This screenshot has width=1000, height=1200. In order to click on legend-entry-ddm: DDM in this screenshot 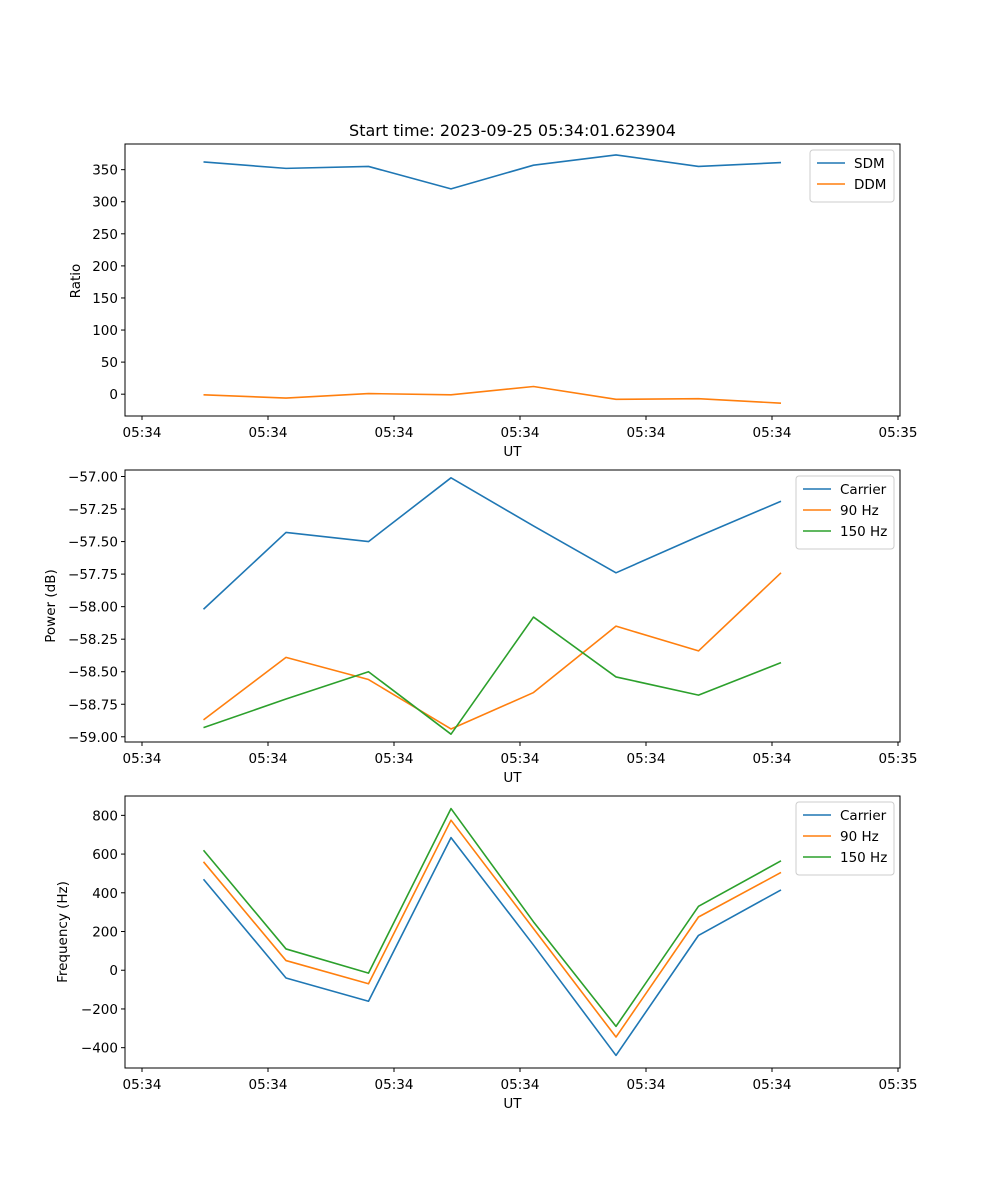, I will do `click(870, 185)`.